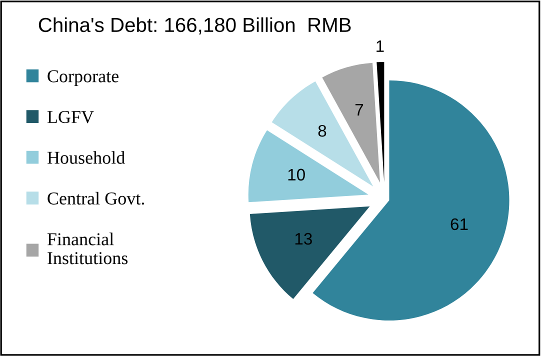 Image resolution: width=541 pixels, height=356 pixels. What do you see at coordinates (303, 238) in the screenshot?
I see `data-label: 13` at bounding box center [303, 238].